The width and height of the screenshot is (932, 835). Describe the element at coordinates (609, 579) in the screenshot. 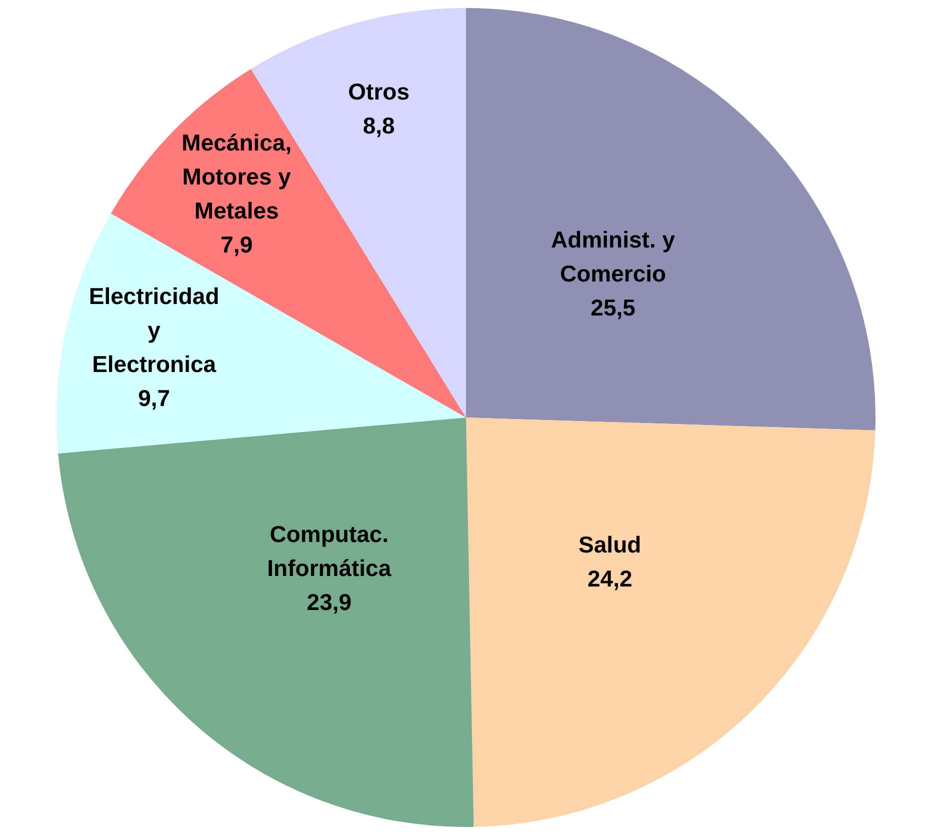

I see `data-label: 24,2` at that location.